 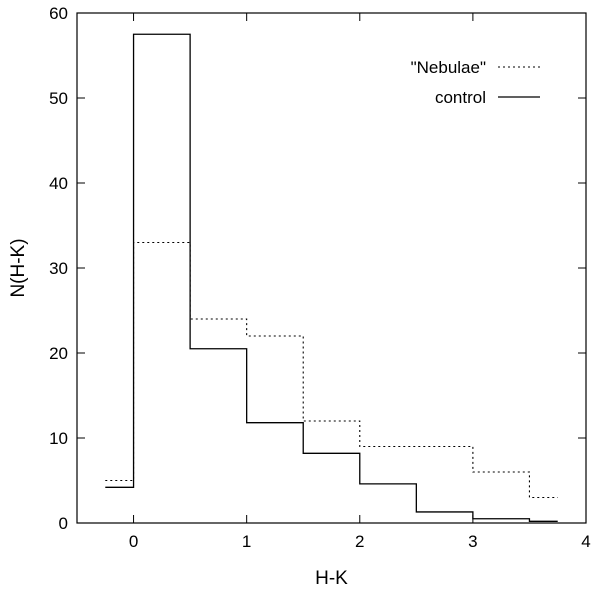 I want to click on y-tick-label: 50, so click(x=58, y=98).